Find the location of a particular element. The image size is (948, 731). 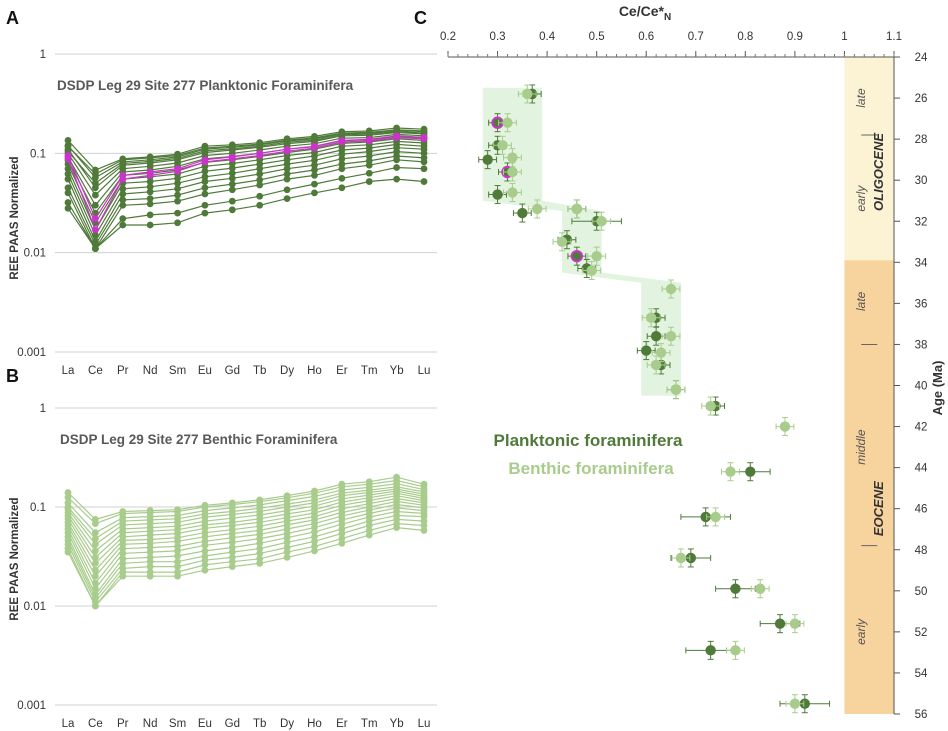

x-tick-label: 1.1 is located at coordinates (894, 37).